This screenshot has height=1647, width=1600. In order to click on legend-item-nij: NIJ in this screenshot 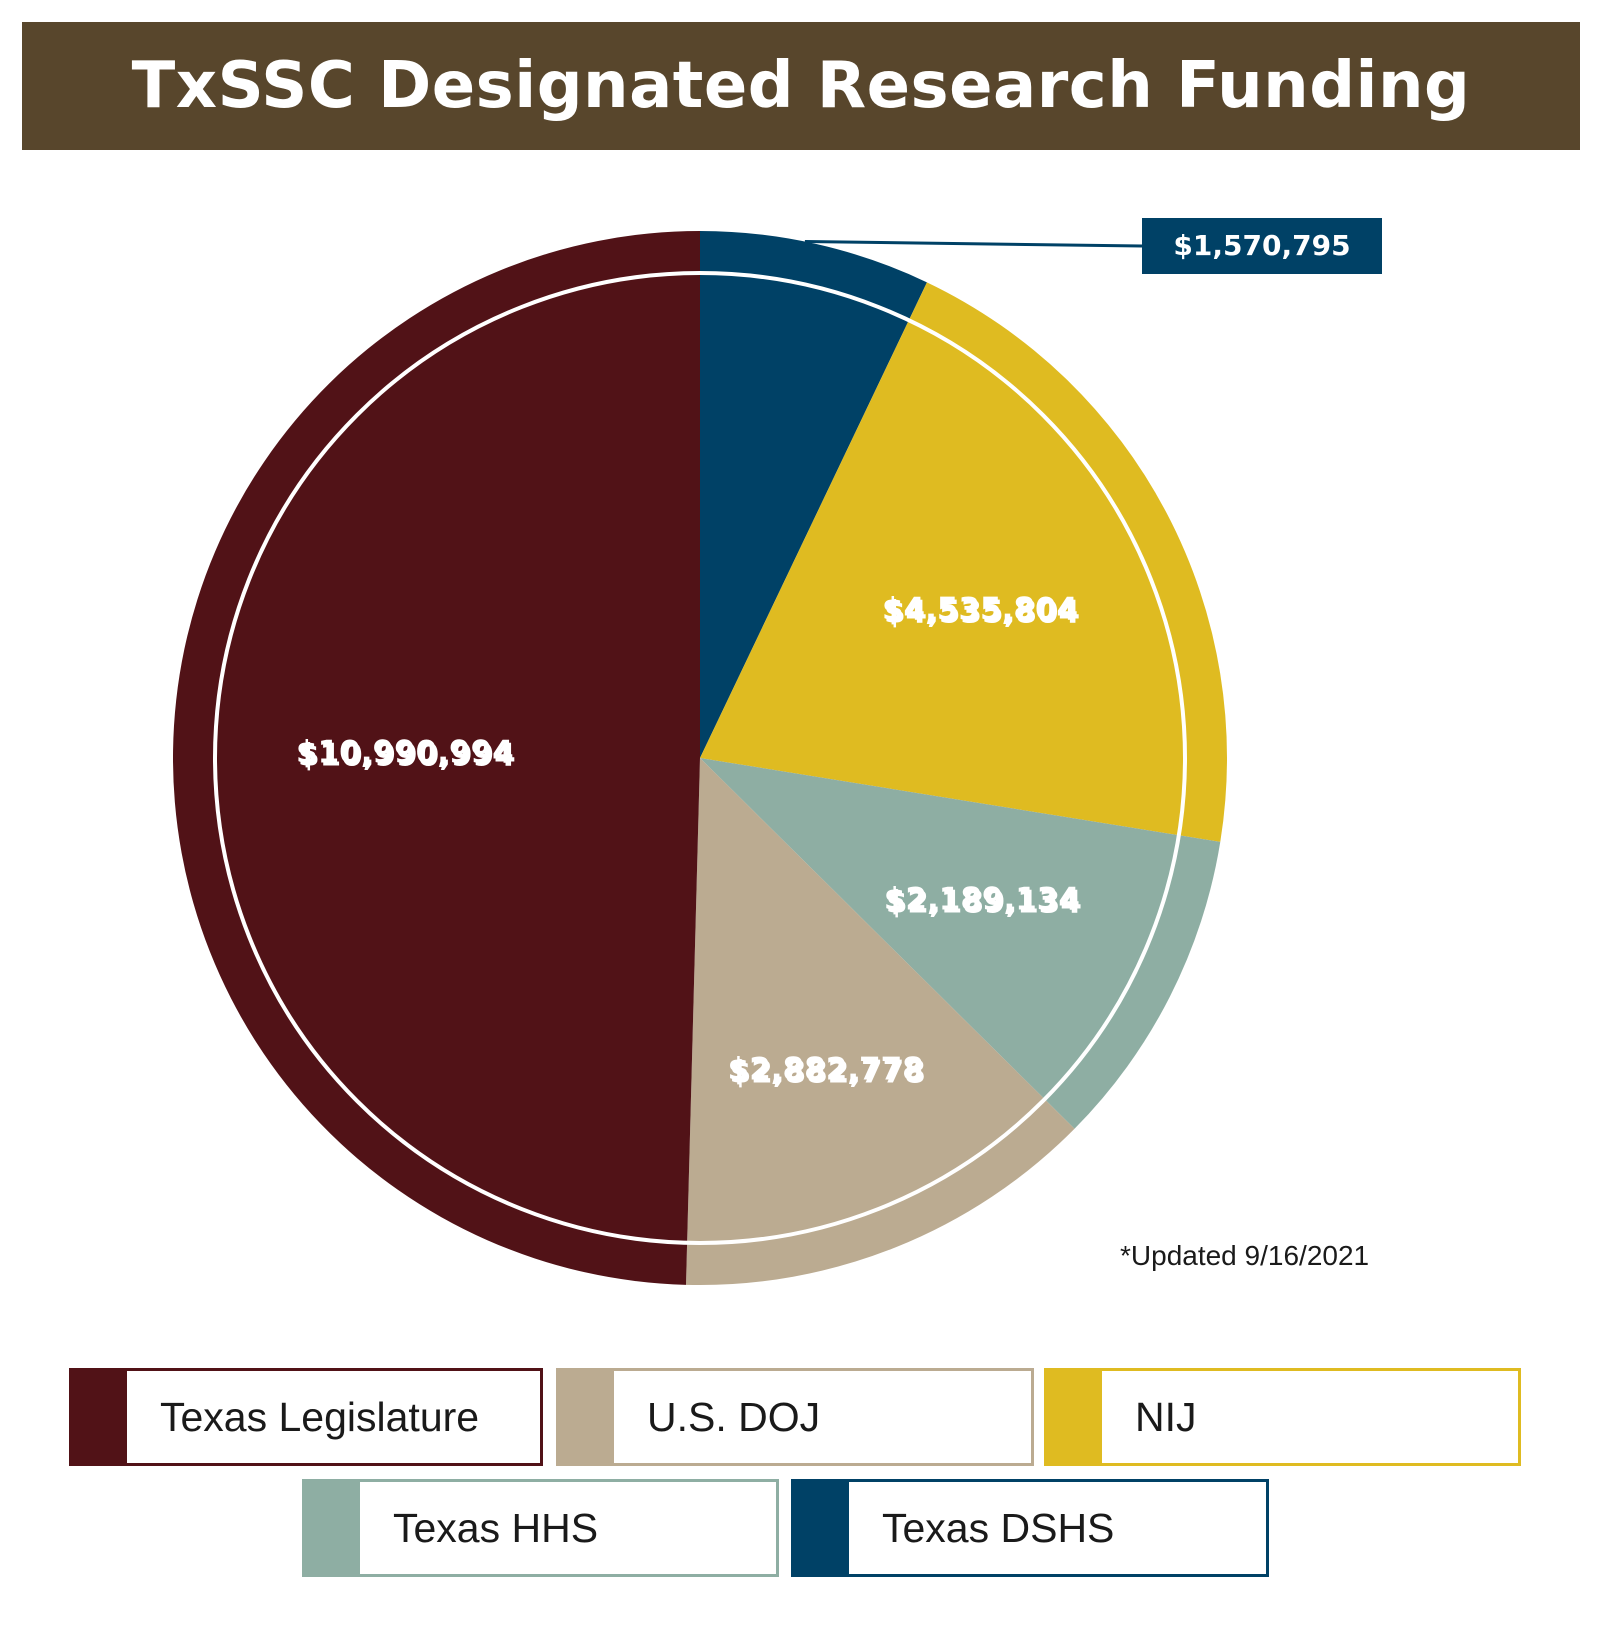, I will do `click(1282, 1417)`.